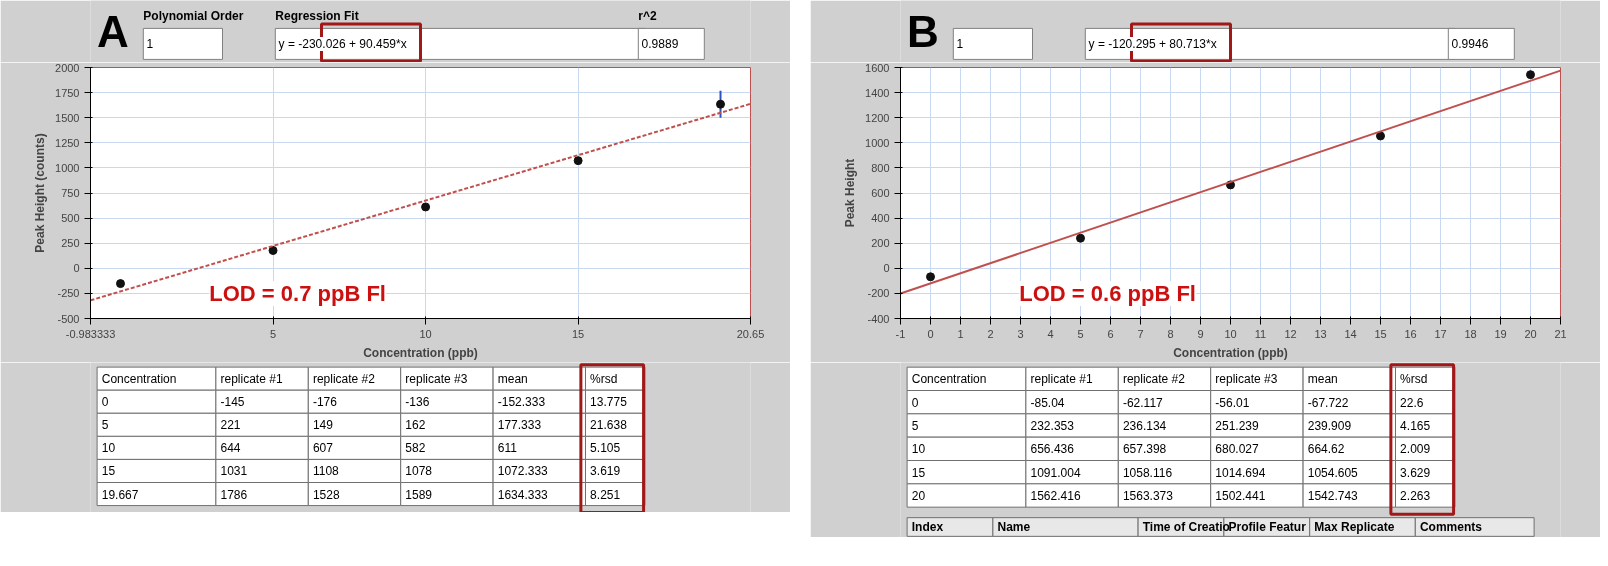  What do you see at coordinates (1110, 333) in the screenshot?
I see `x-tick-label: 6` at bounding box center [1110, 333].